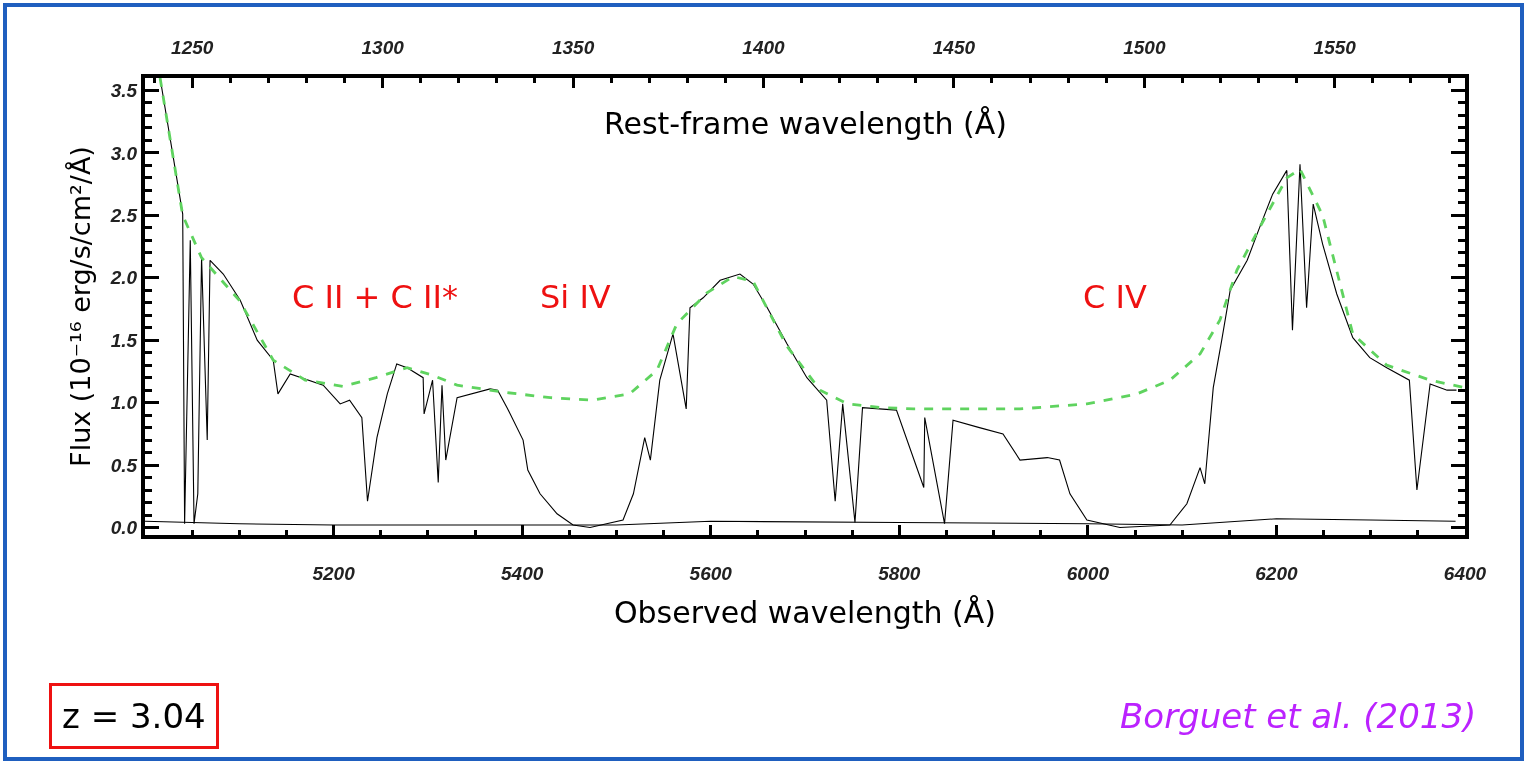 The height and width of the screenshot is (762, 1525). What do you see at coordinates (711, 573) in the screenshot?
I see `x-tick-label: 5600` at bounding box center [711, 573].